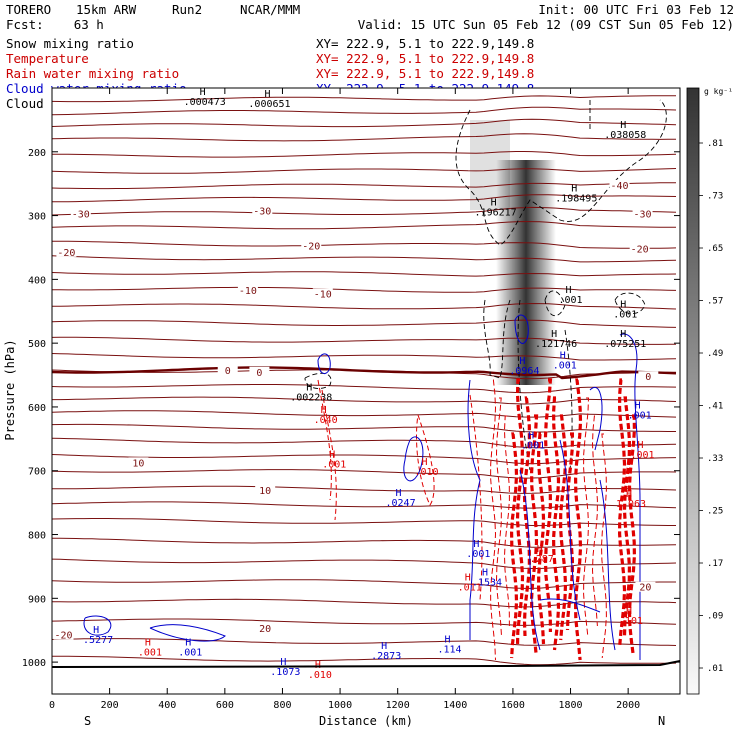 The height and width of the screenshot is (740, 740). Describe the element at coordinates (37, 280) in the screenshot. I see `y-tick-label: 400` at that location.